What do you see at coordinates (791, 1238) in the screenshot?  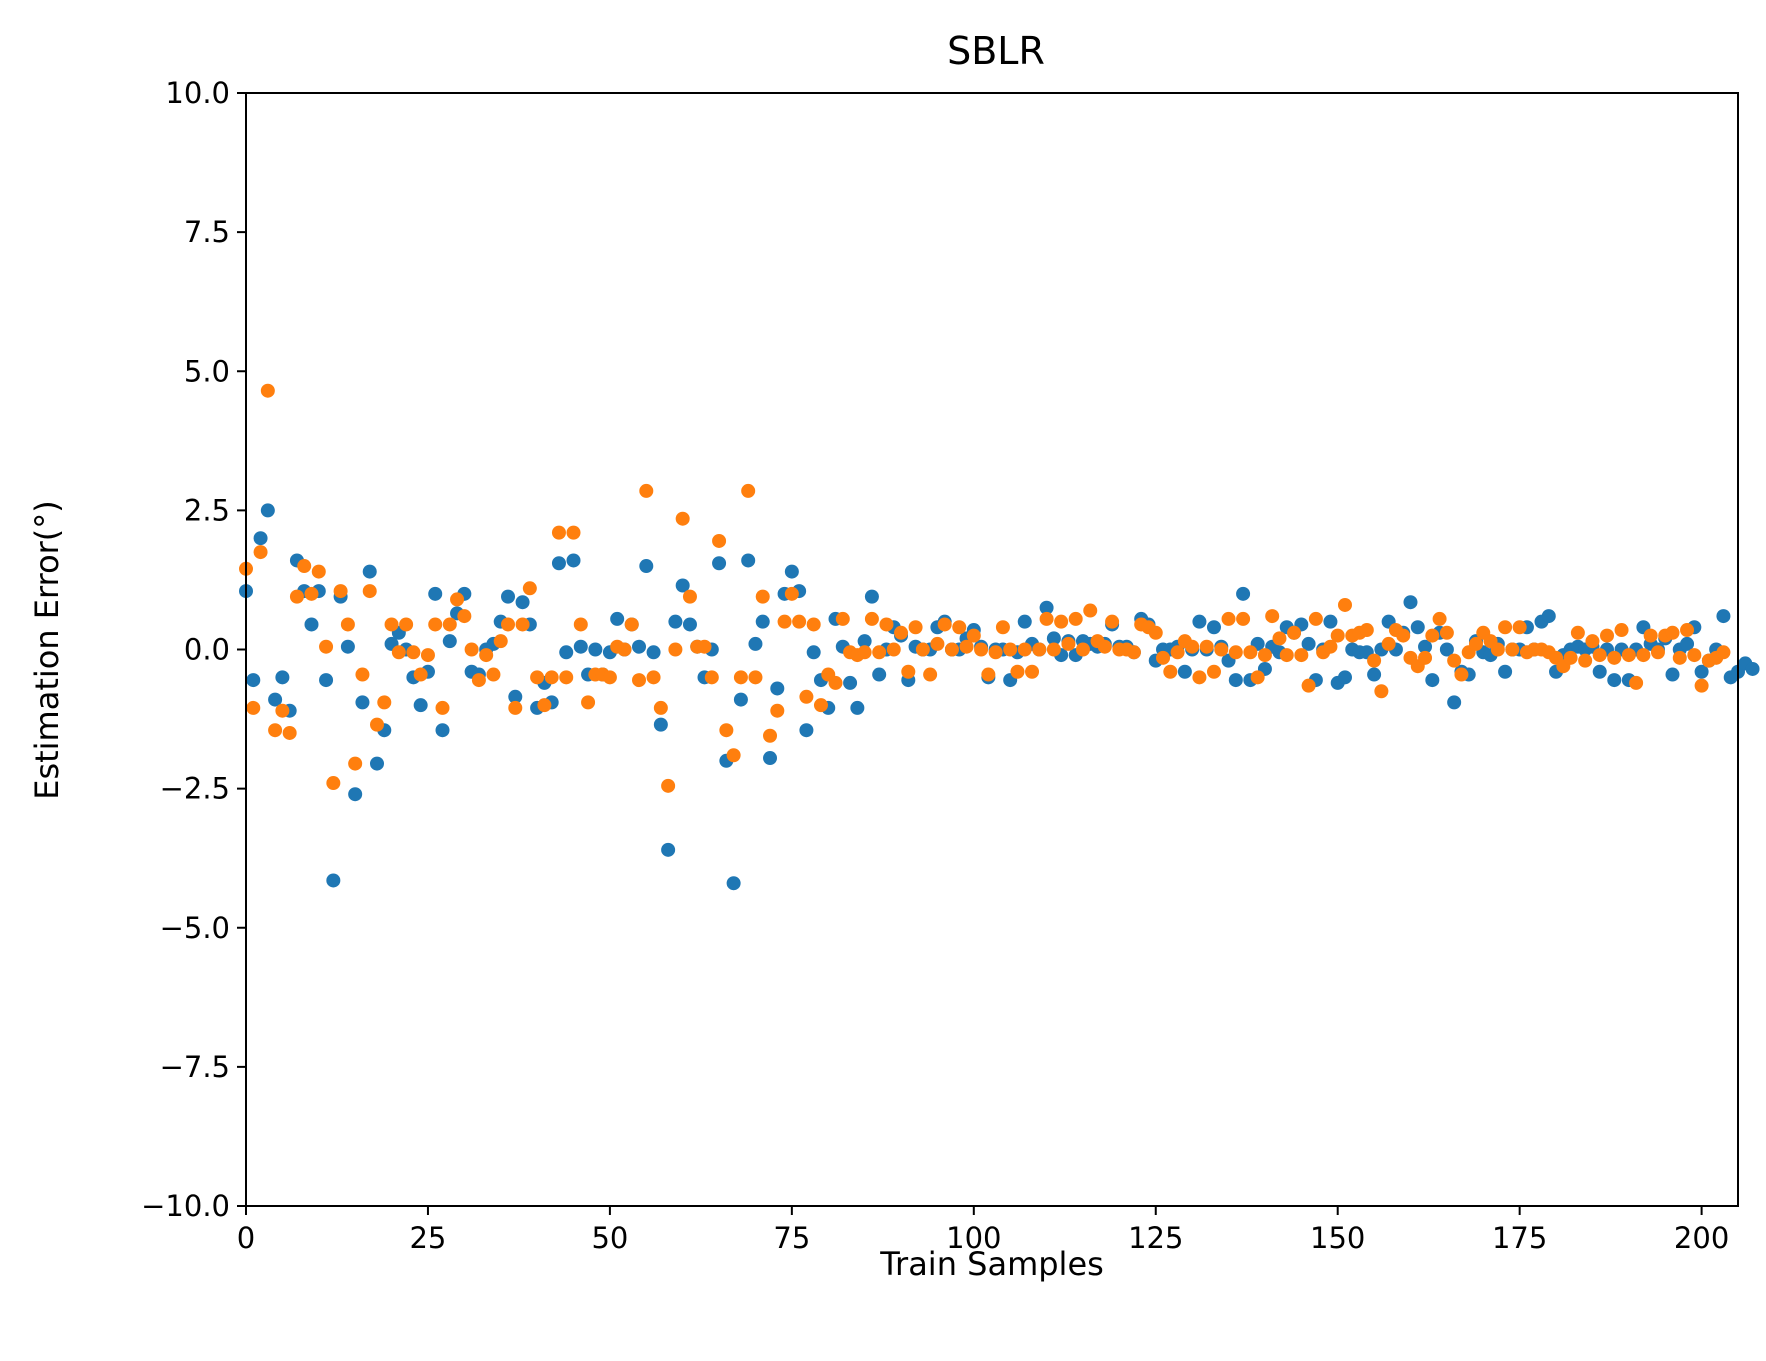 I see `x-tick-label: 75` at bounding box center [791, 1238].